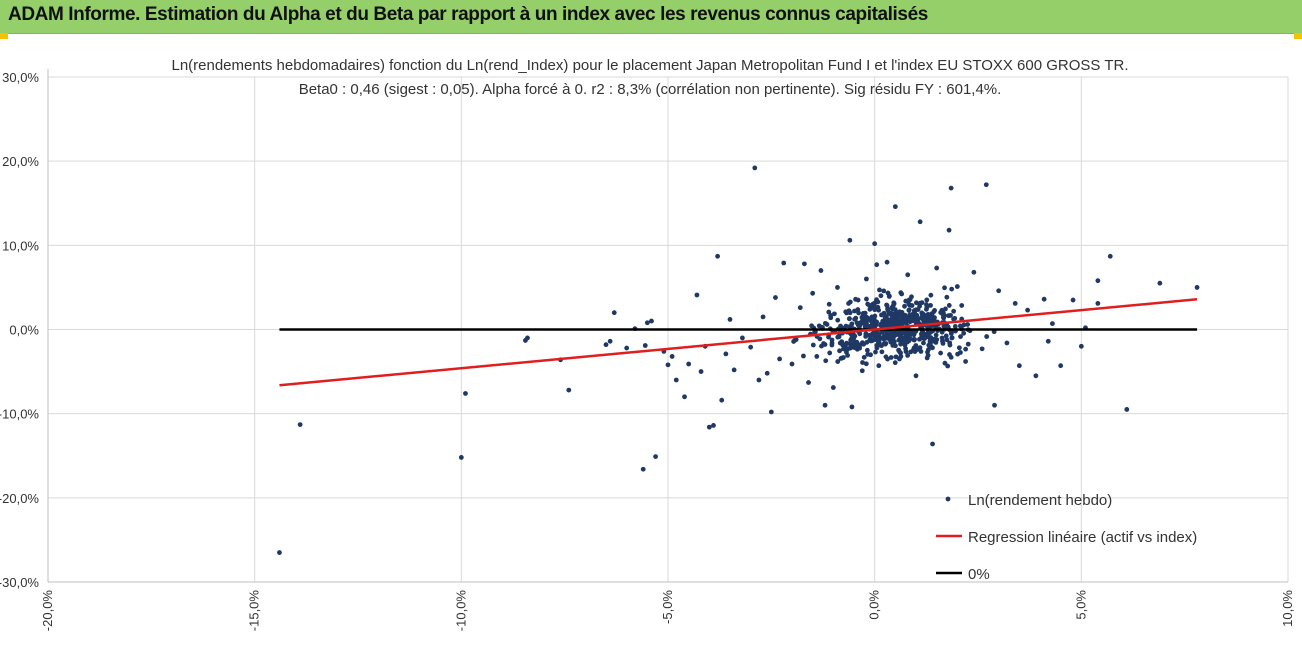 The width and height of the screenshot is (1302, 648). I want to click on legend-label-points: Ln(rendement hebdo), so click(1040, 500).